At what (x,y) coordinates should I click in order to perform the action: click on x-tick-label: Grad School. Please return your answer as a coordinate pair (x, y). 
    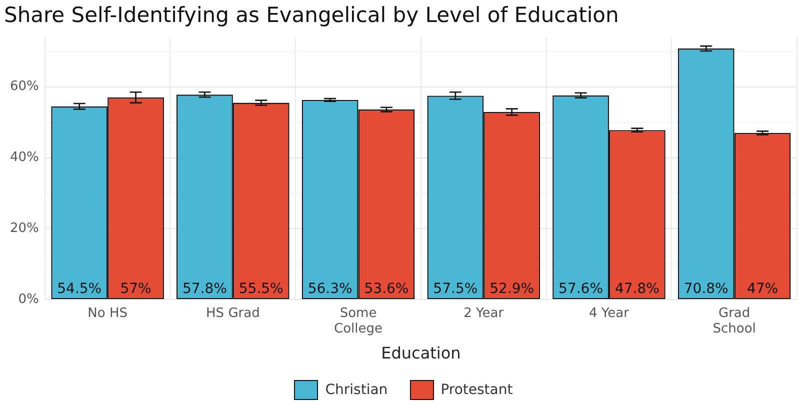
    Looking at the image, I should click on (734, 321).